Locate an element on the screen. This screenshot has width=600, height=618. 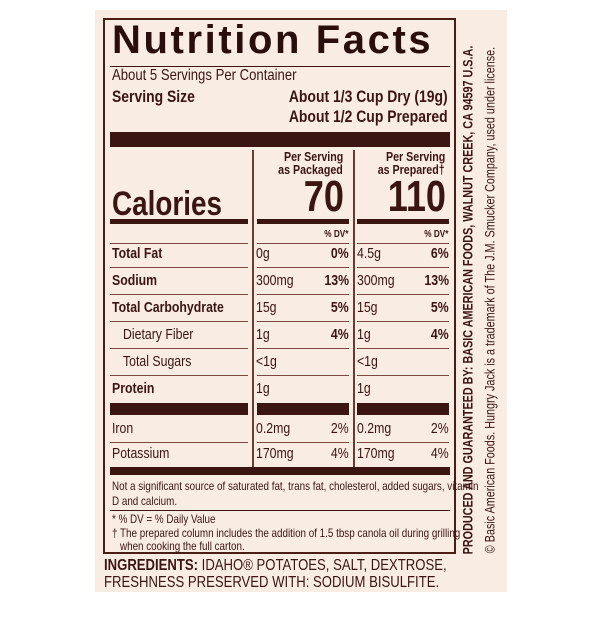
packaged-dv-text: 0% is located at coordinates (340, 253).